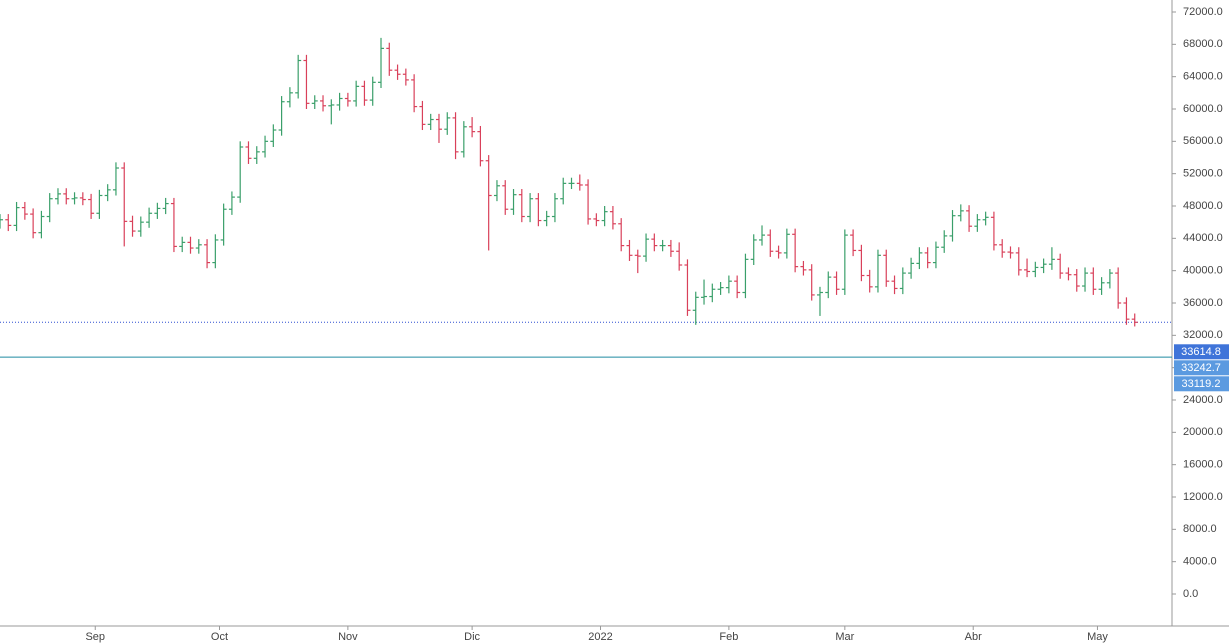 This screenshot has height=644, width=1229. What do you see at coordinates (472, 637) in the screenshot?
I see `x-tick-label: Dic` at bounding box center [472, 637].